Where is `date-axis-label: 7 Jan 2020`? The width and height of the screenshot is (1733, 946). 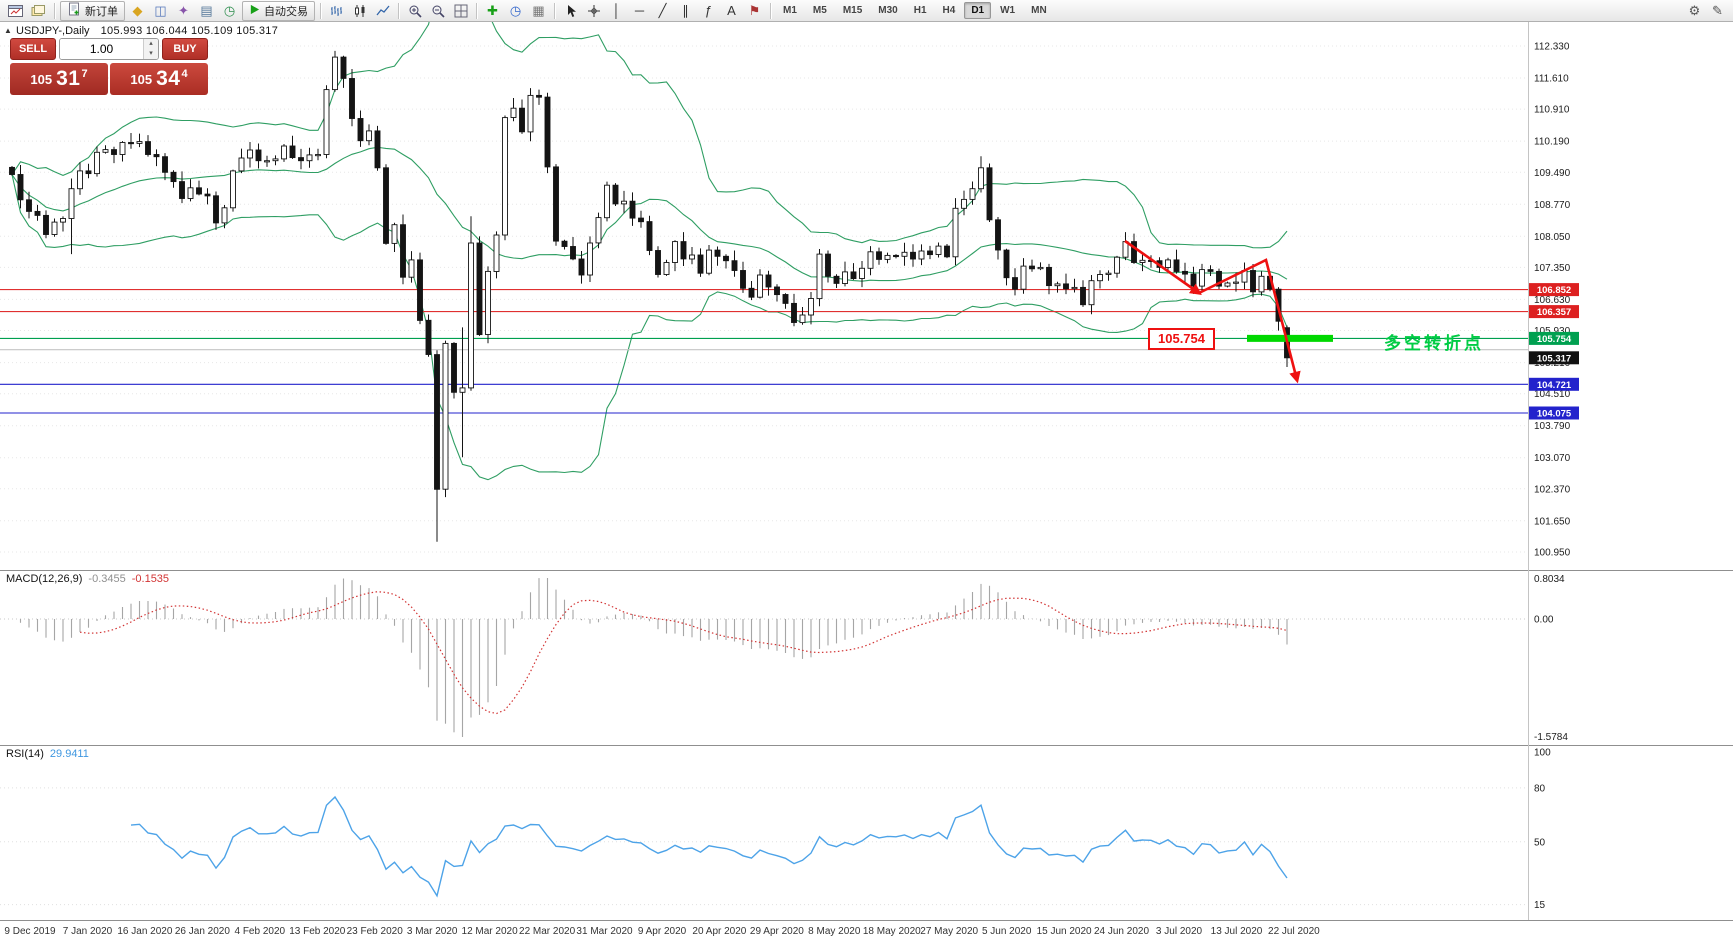
date-axis-label: 7 Jan 2020 is located at coordinates (88, 931).